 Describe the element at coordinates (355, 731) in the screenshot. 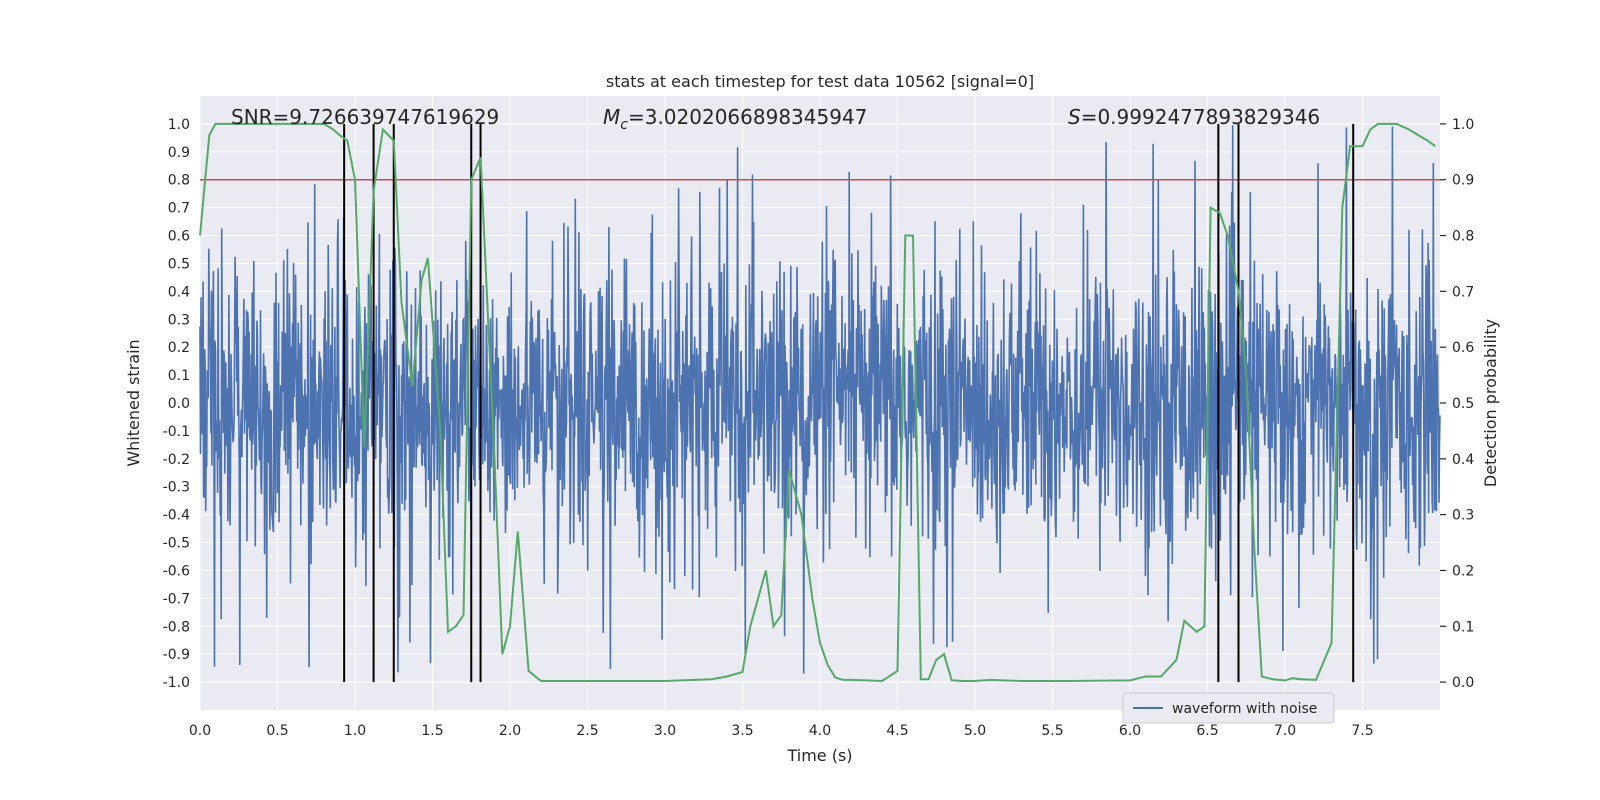

I see `x-tick-label: 1.0` at that location.